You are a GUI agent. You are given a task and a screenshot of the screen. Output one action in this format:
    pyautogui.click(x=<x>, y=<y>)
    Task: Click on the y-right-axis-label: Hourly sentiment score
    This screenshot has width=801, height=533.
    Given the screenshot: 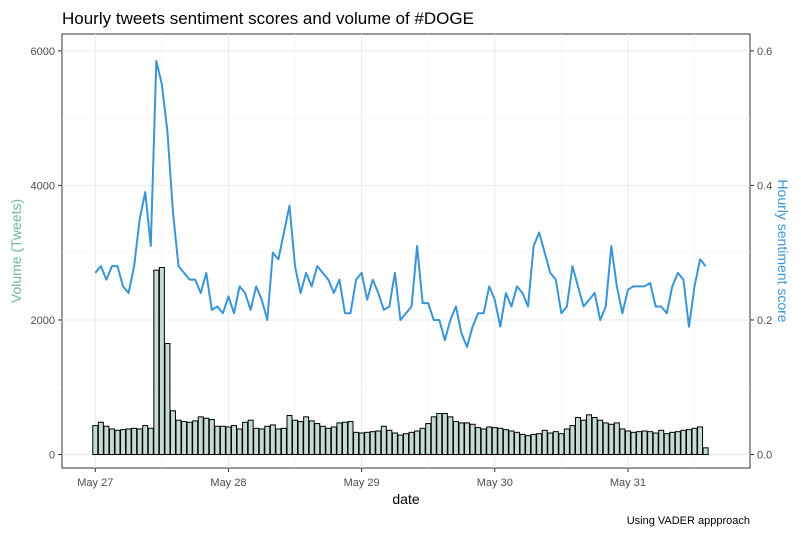 What is the action you would take?
    pyautogui.click(x=783, y=250)
    